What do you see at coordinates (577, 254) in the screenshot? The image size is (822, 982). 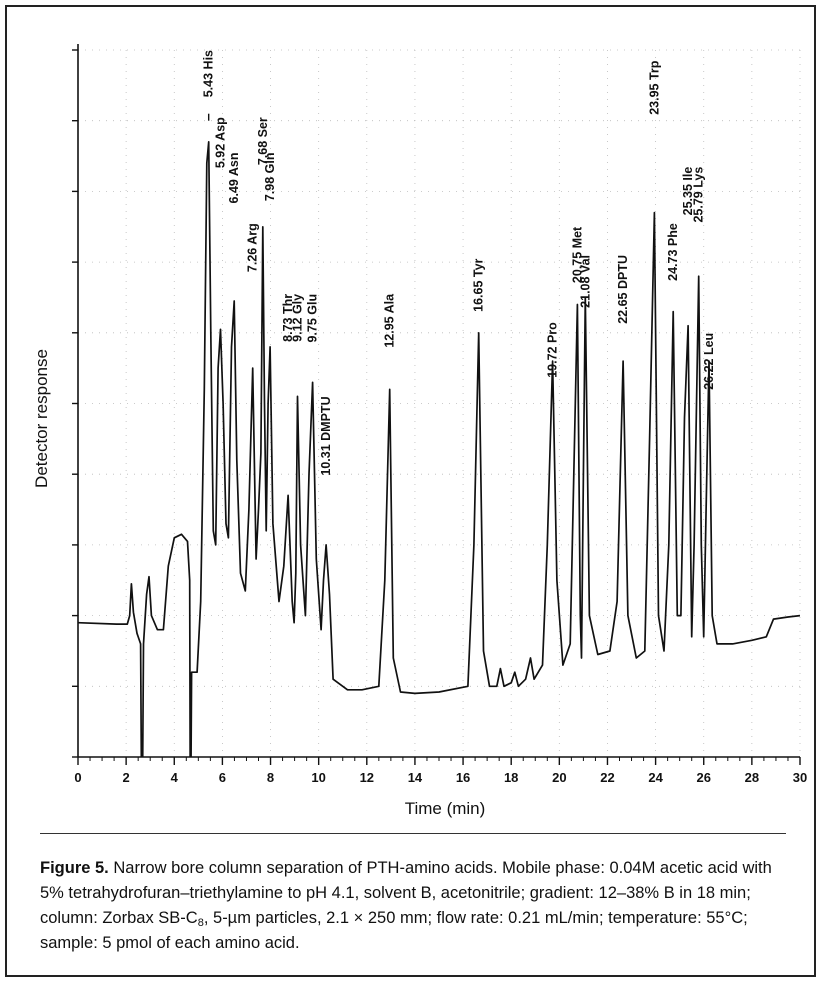 I see `peak-label: 20.75 Met` at bounding box center [577, 254].